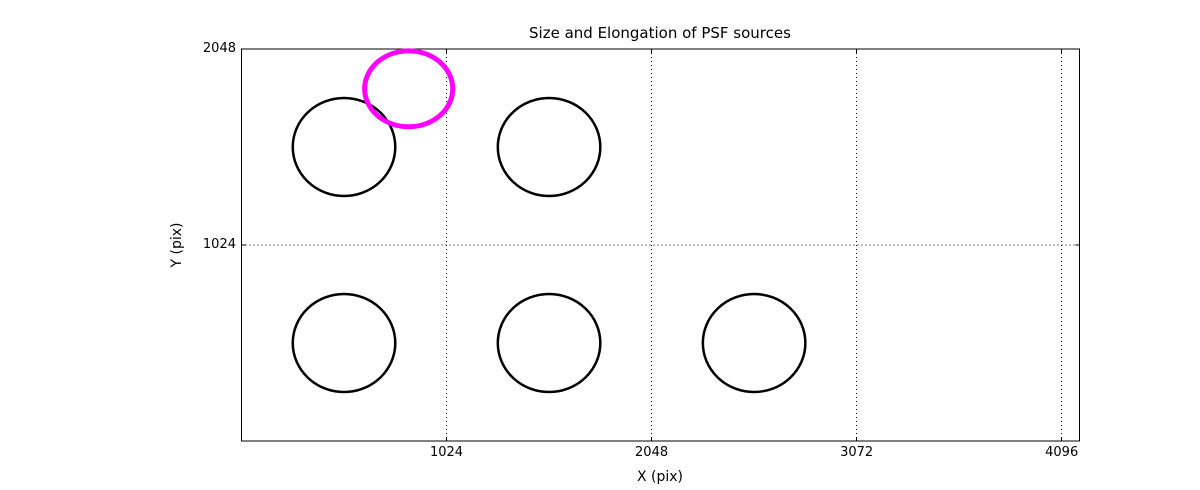  What do you see at coordinates (409, 89) in the screenshot?
I see `highlighted-psf-source-marker` at bounding box center [409, 89].